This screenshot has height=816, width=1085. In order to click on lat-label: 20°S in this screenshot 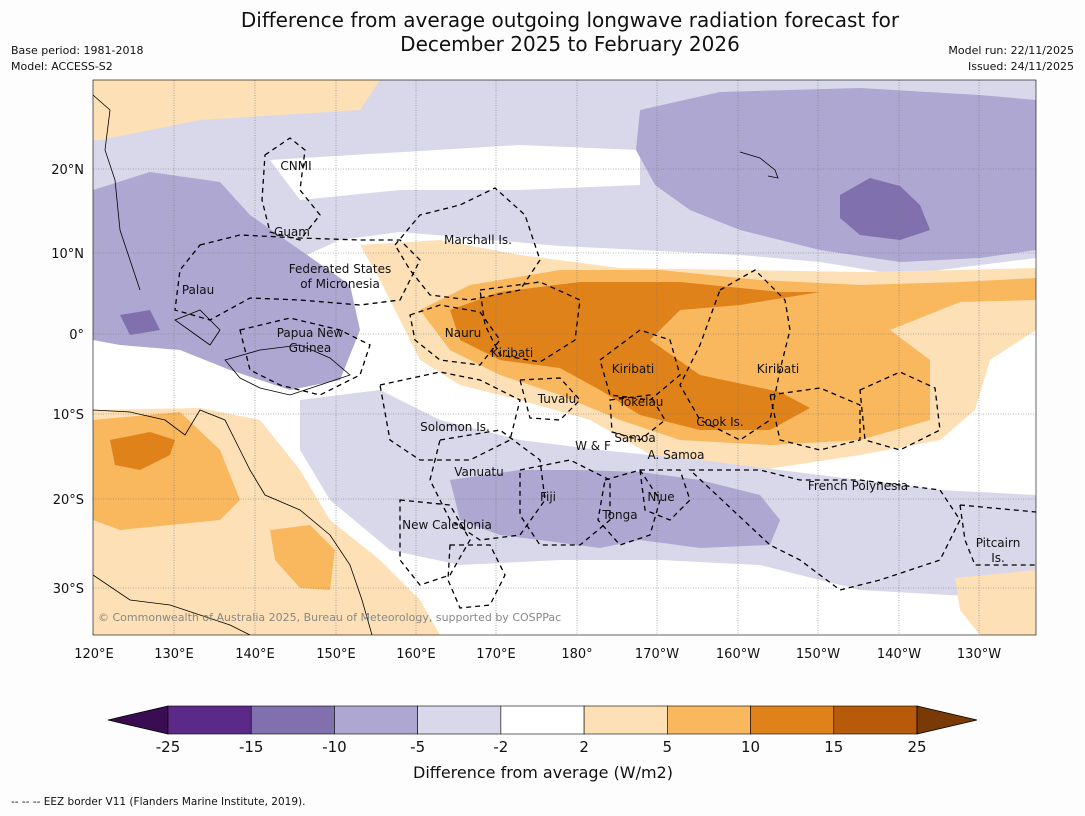, I will do `click(68, 500)`.